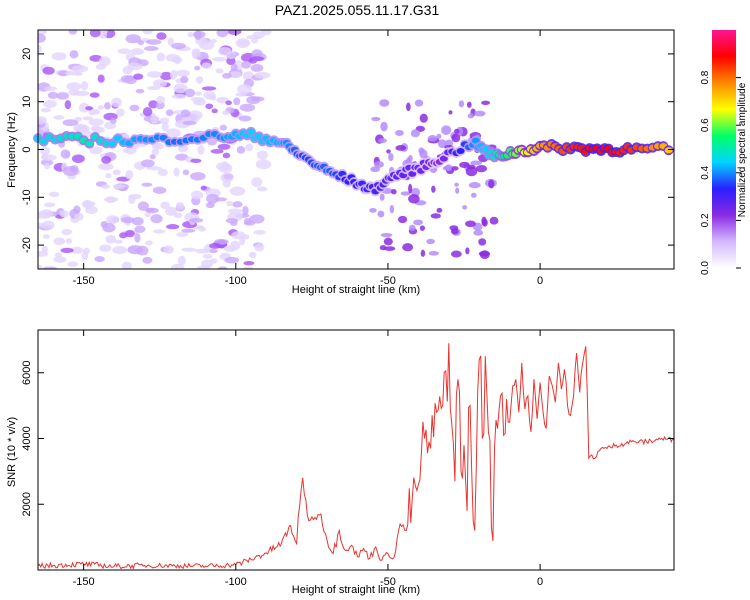 The height and width of the screenshot is (600, 750). What do you see at coordinates (540, 582) in the screenshot?
I see `snr-x-tick-label: 0` at bounding box center [540, 582].